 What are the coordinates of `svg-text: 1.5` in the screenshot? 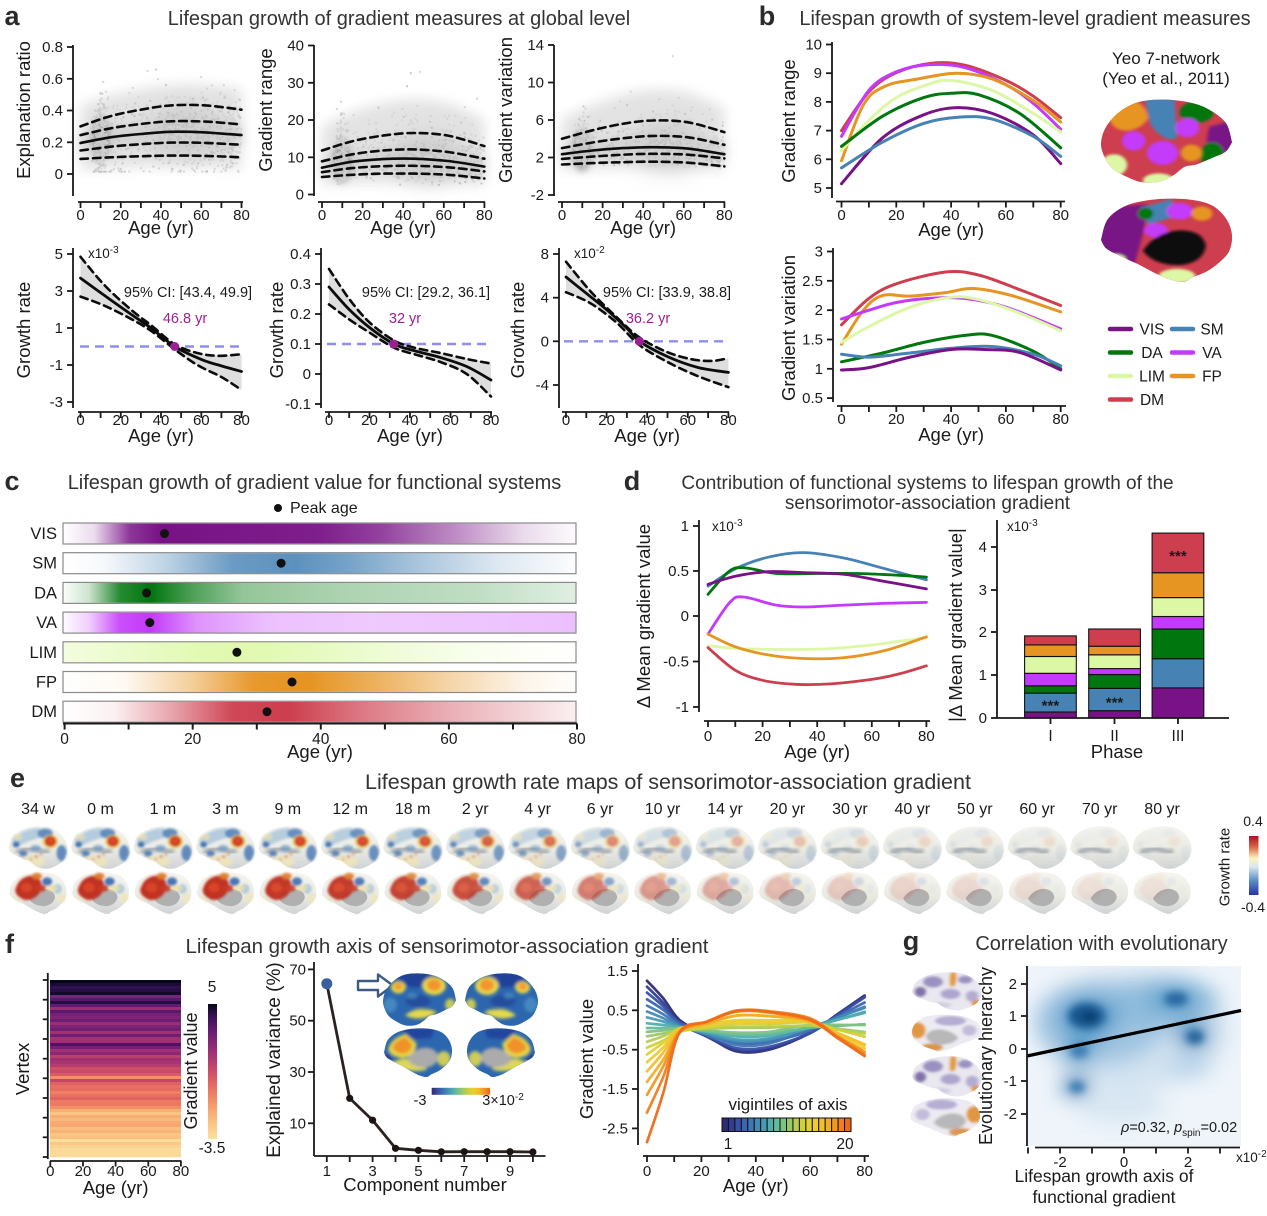 It's located at (812, 340).